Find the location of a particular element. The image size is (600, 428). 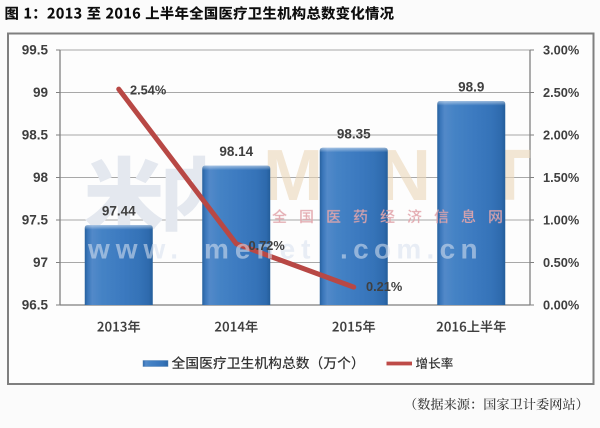

svg-text: 2.00% is located at coordinates (561, 134).